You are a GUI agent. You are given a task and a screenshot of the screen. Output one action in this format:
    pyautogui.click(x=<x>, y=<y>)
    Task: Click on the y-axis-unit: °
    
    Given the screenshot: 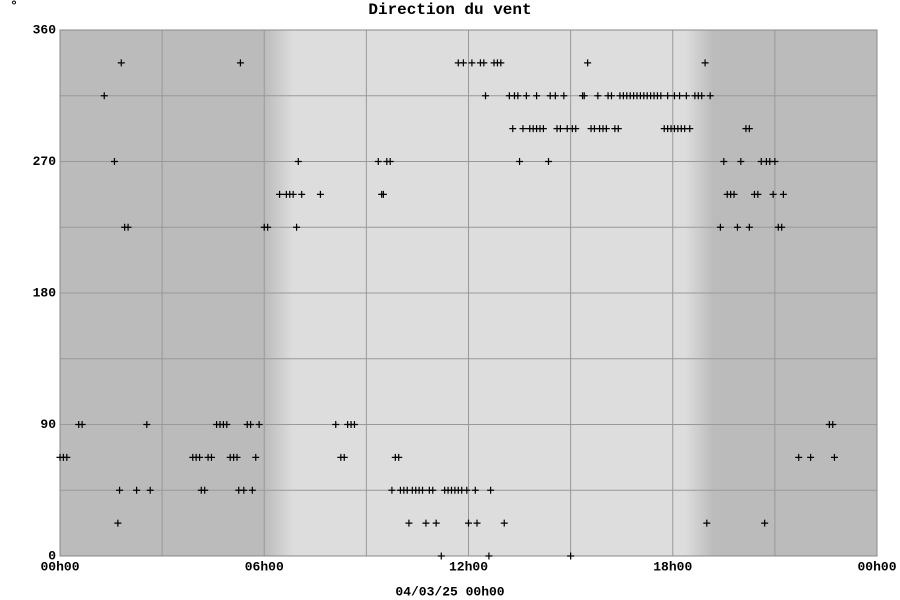 What is the action you would take?
    pyautogui.click(x=14, y=6)
    